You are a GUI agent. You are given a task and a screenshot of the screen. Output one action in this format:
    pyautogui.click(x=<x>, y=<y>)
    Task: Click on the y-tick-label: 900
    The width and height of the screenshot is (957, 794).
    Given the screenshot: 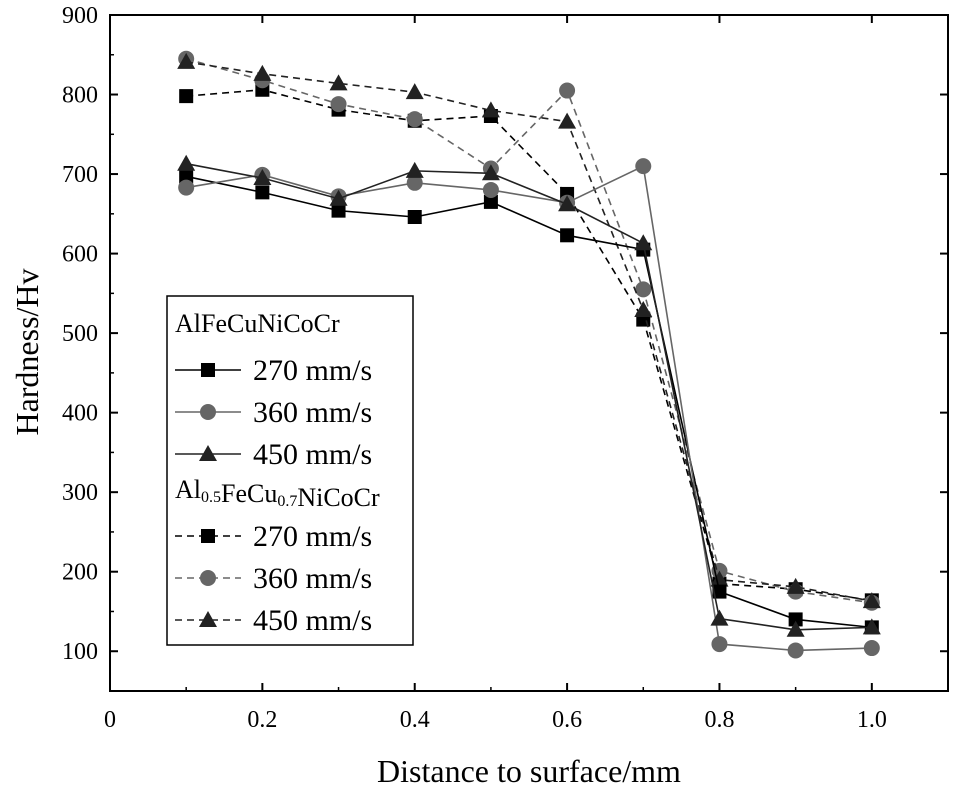 What is the action you would take?
    pyautogui.click(x=80, y=16)
    